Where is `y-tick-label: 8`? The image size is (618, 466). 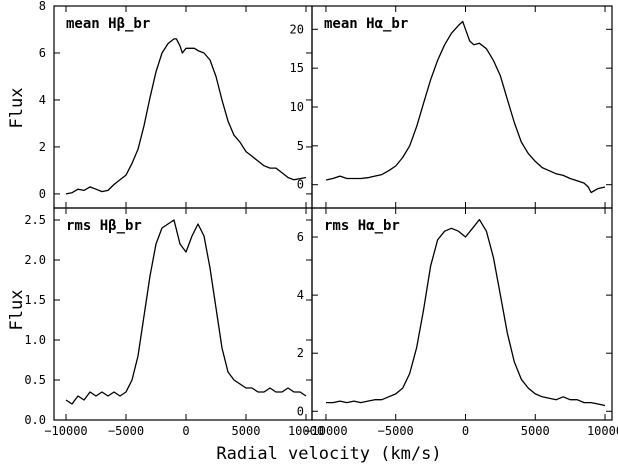
y-tick-label: 8 is located at coordinates (42, 6).